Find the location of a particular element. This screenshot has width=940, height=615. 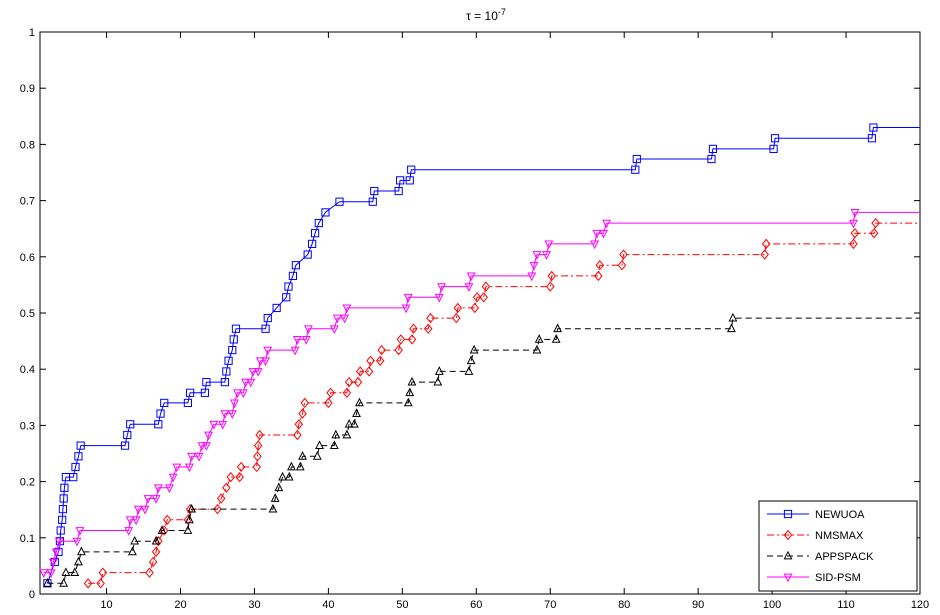

x-tick-label: 60 is located at coordinates (476, 604).